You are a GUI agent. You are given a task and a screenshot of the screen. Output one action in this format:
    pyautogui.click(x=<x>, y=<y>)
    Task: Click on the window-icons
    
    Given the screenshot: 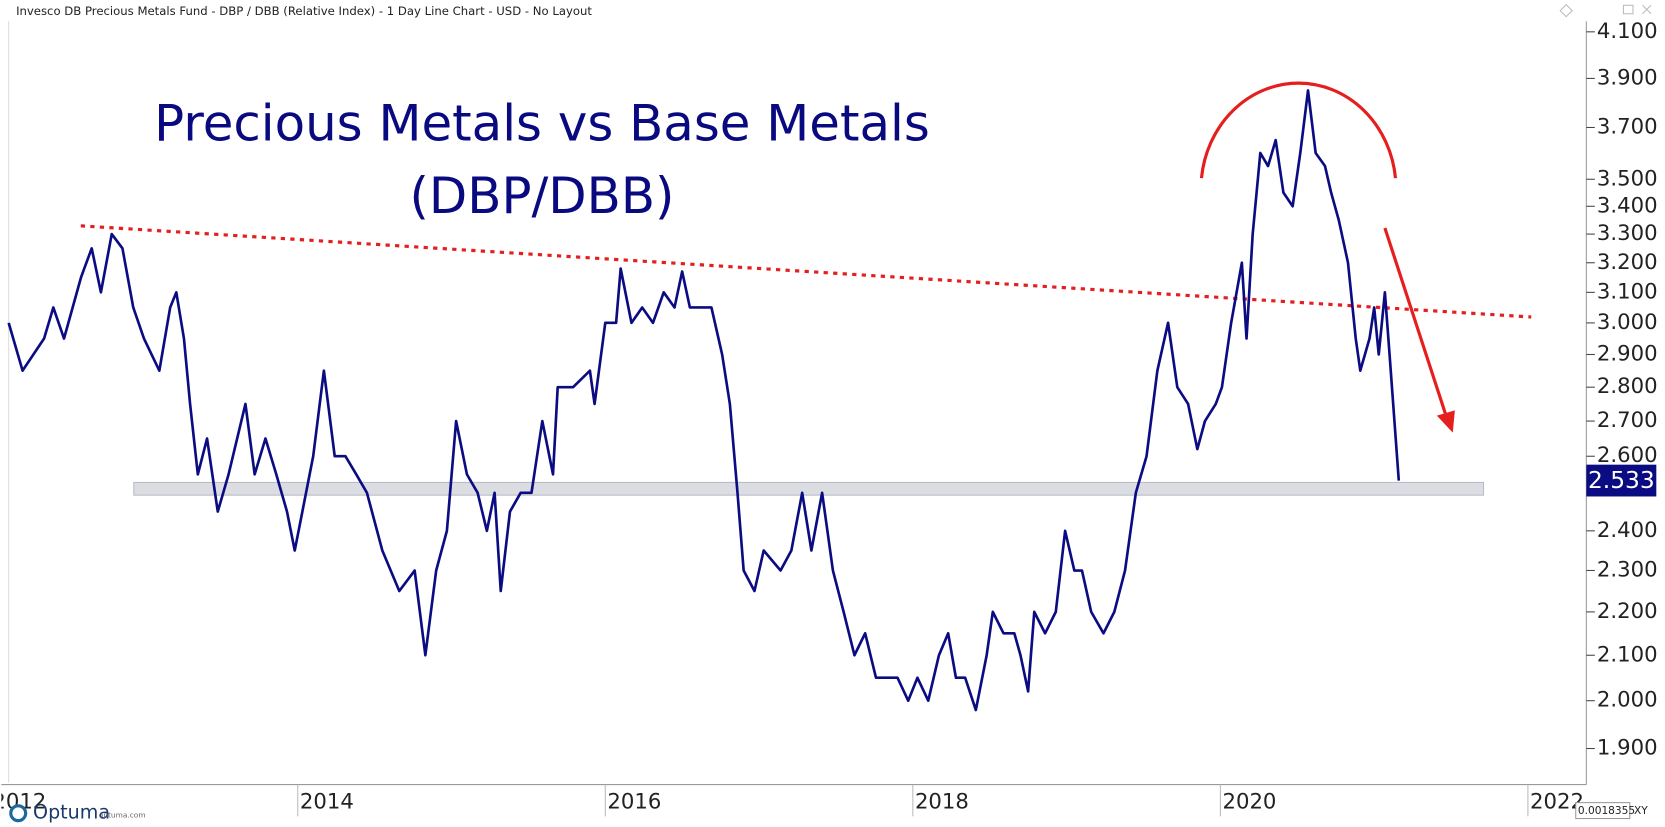 What is the action you would take?
    pyautogui.click(x=1605, y=10)
    